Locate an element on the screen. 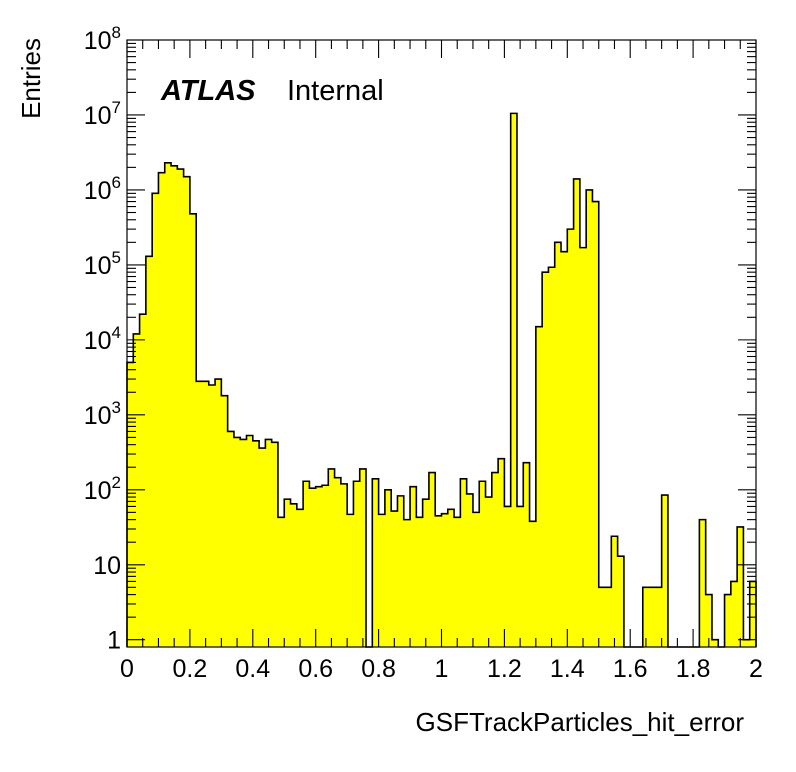 The height and width of the screenshot is (772, 796). y-tick-label: 10⁸ is located at coordinates (102, 39).